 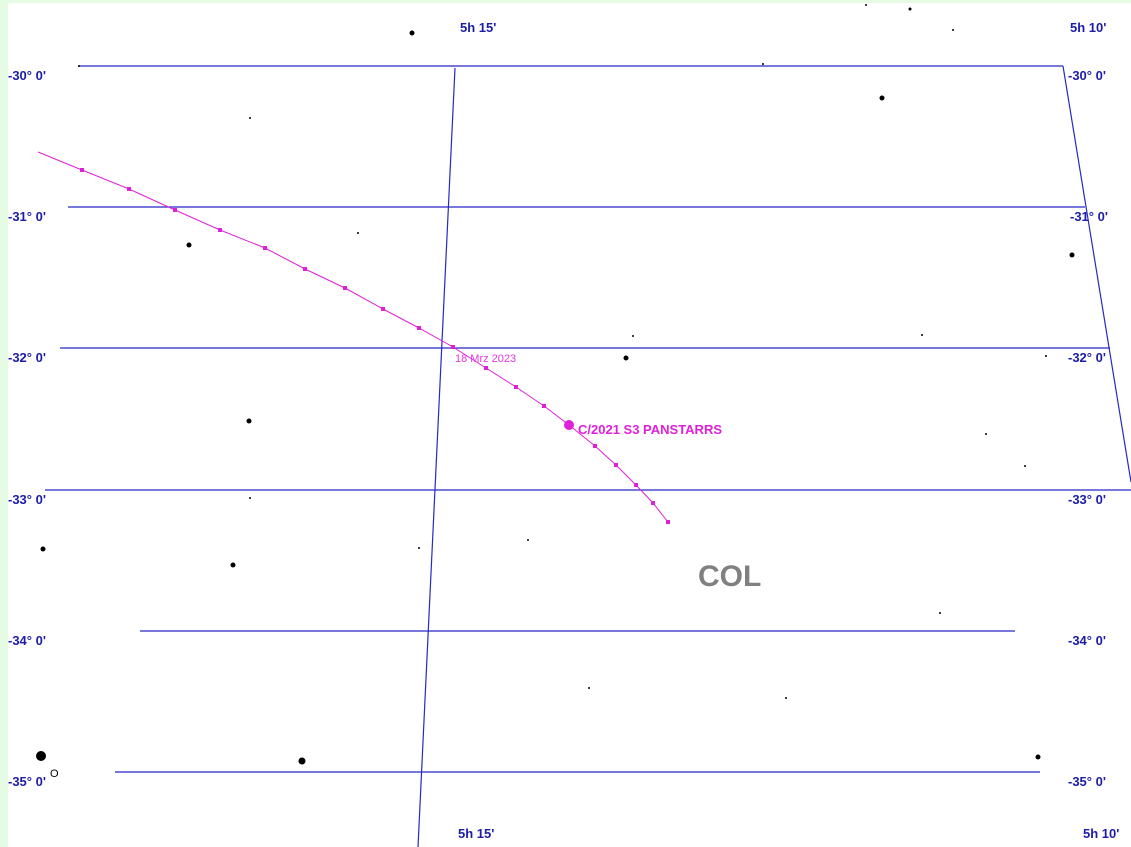 What do you see at coordinates (569, 425) in the screenshot?
I see `comet-position` at bounding box center [569, 425].